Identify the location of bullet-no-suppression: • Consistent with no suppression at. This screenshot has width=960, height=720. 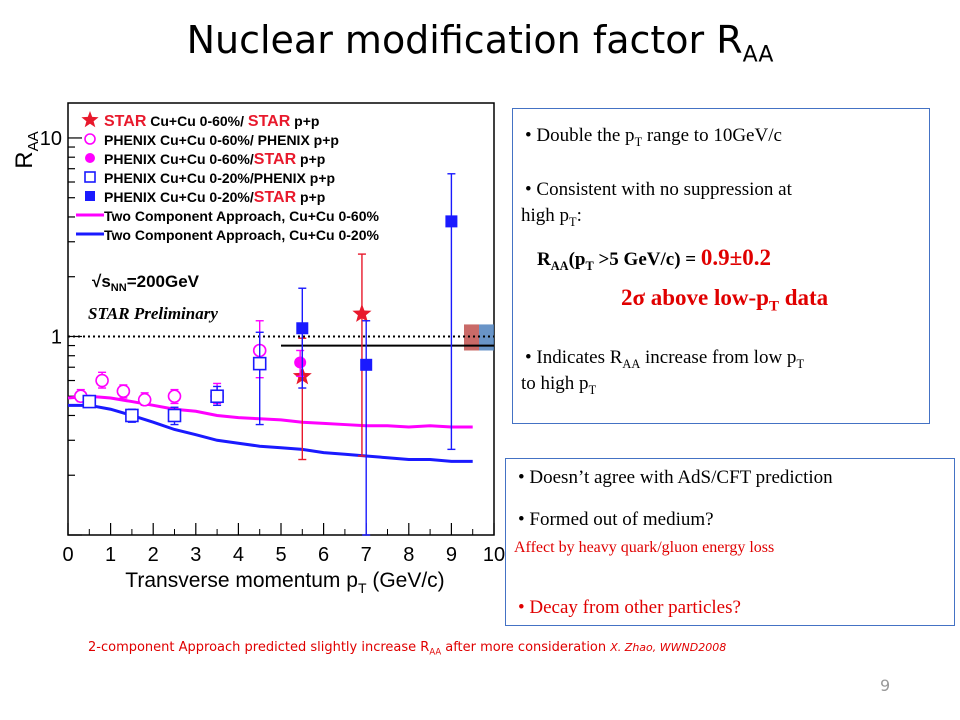
(658, 189).